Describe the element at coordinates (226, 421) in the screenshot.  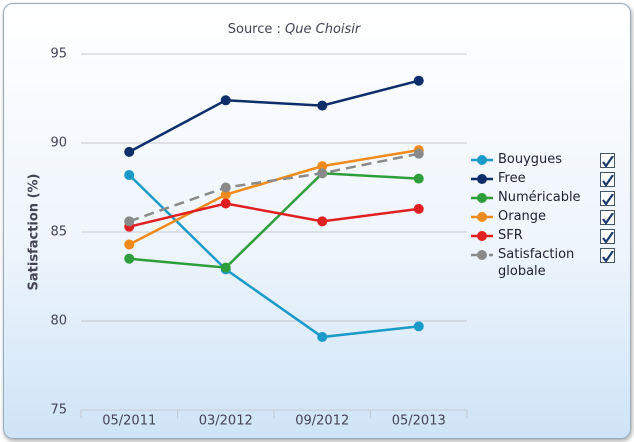
I see `x-tick-label: 03/2012` at that location.